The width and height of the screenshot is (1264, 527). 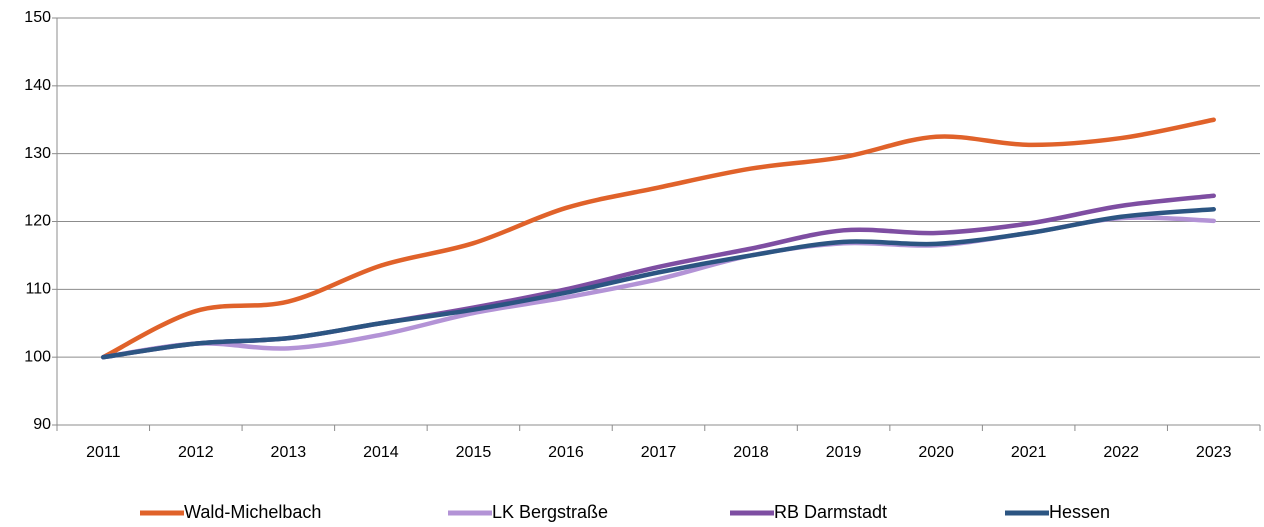 I want to click on x-tick-label: 2020, so click(x=936, y=452).